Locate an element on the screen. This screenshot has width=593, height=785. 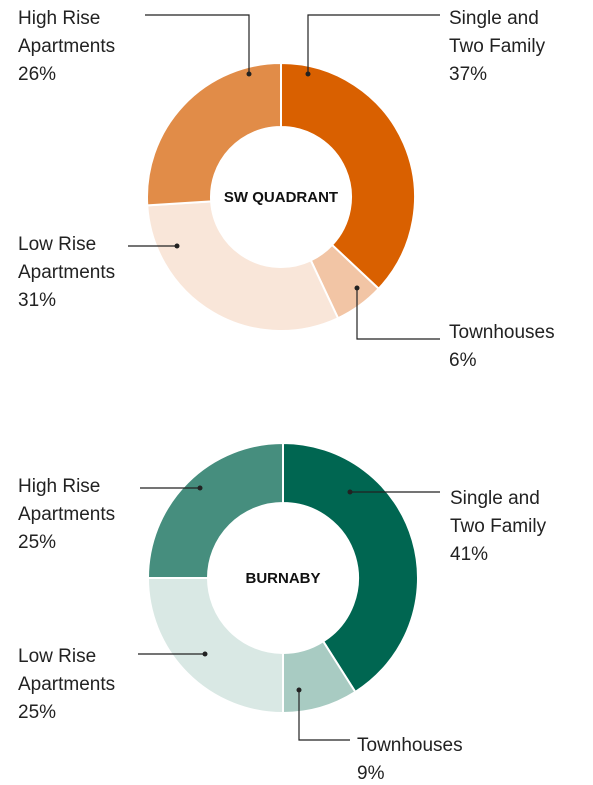
slice-label: Single and Two Family 41% is located at coordinates (514, 527).